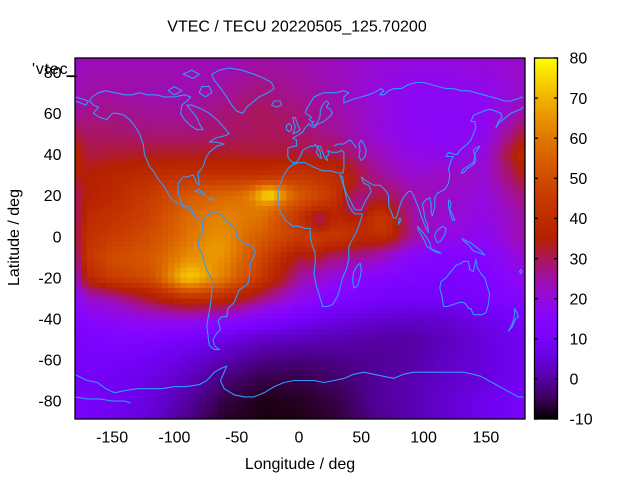 This screenshot has height=480, width=640. Describe the element at coordinates (14, 237) in the screenshot. I see `svg-text: Latitude / deg` at that location.